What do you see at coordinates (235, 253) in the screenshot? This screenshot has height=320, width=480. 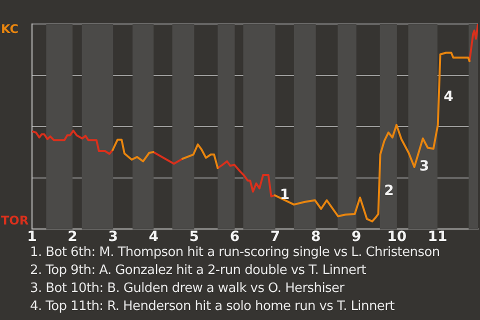 I see `text: 1. Bot 6th: M. Thompson hit a run-scoring single vs L. Christenson` at bounding box center [235, 253].